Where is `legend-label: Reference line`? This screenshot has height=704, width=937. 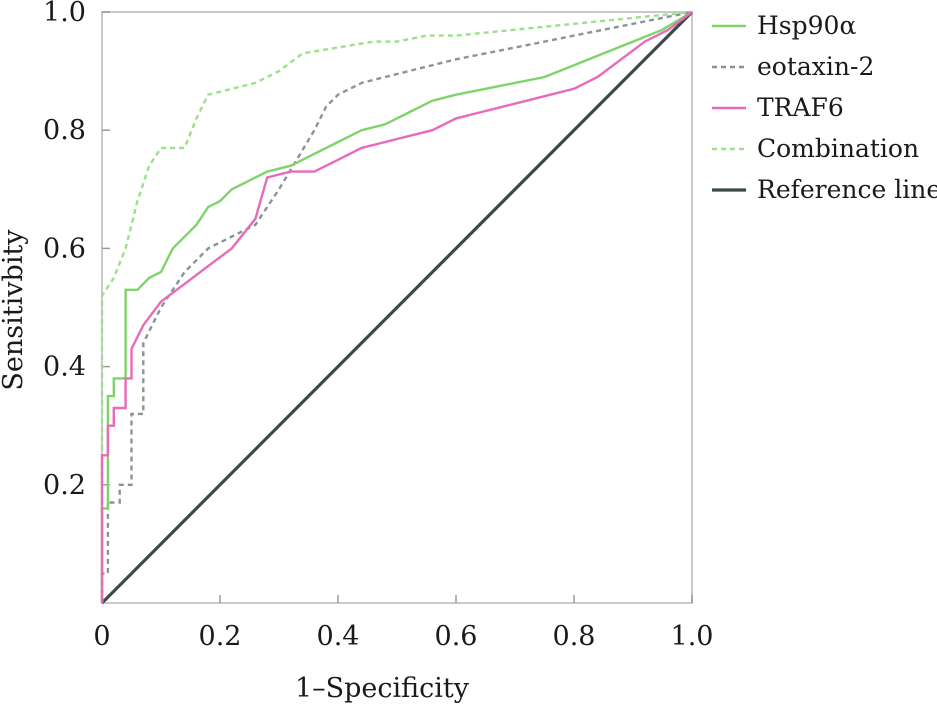
legend-label: Reference line is located at coordinates (847, 189).